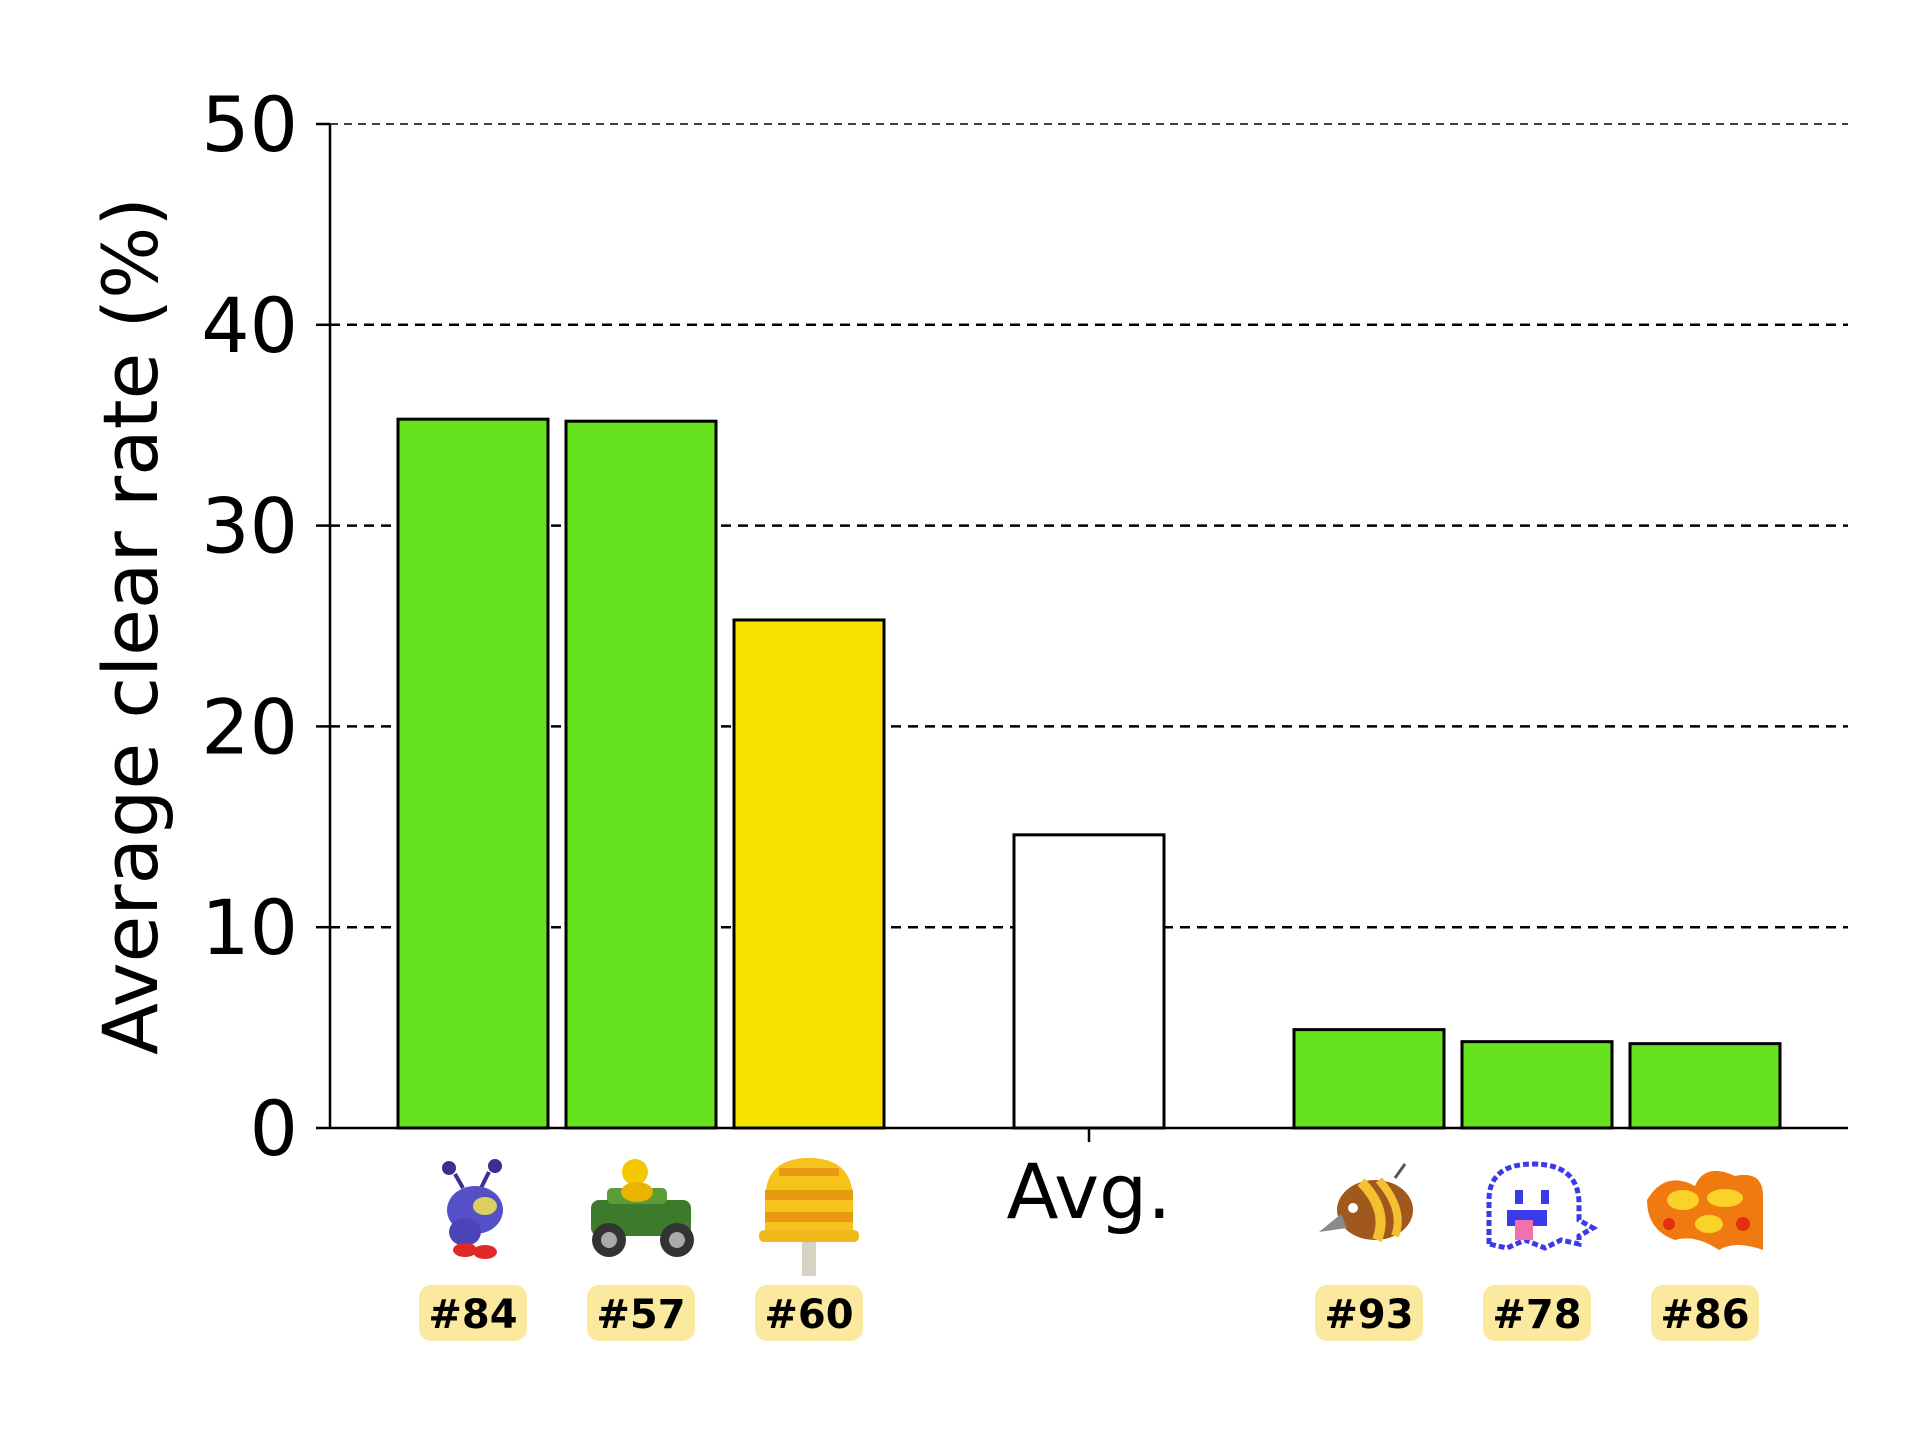 The width and height of the screenshot is (1920, 1440). What do you see at coordinates (642, 1208) in the screenshot?
I see `koopa-kart-icon` at bounding box center [642, 1208].